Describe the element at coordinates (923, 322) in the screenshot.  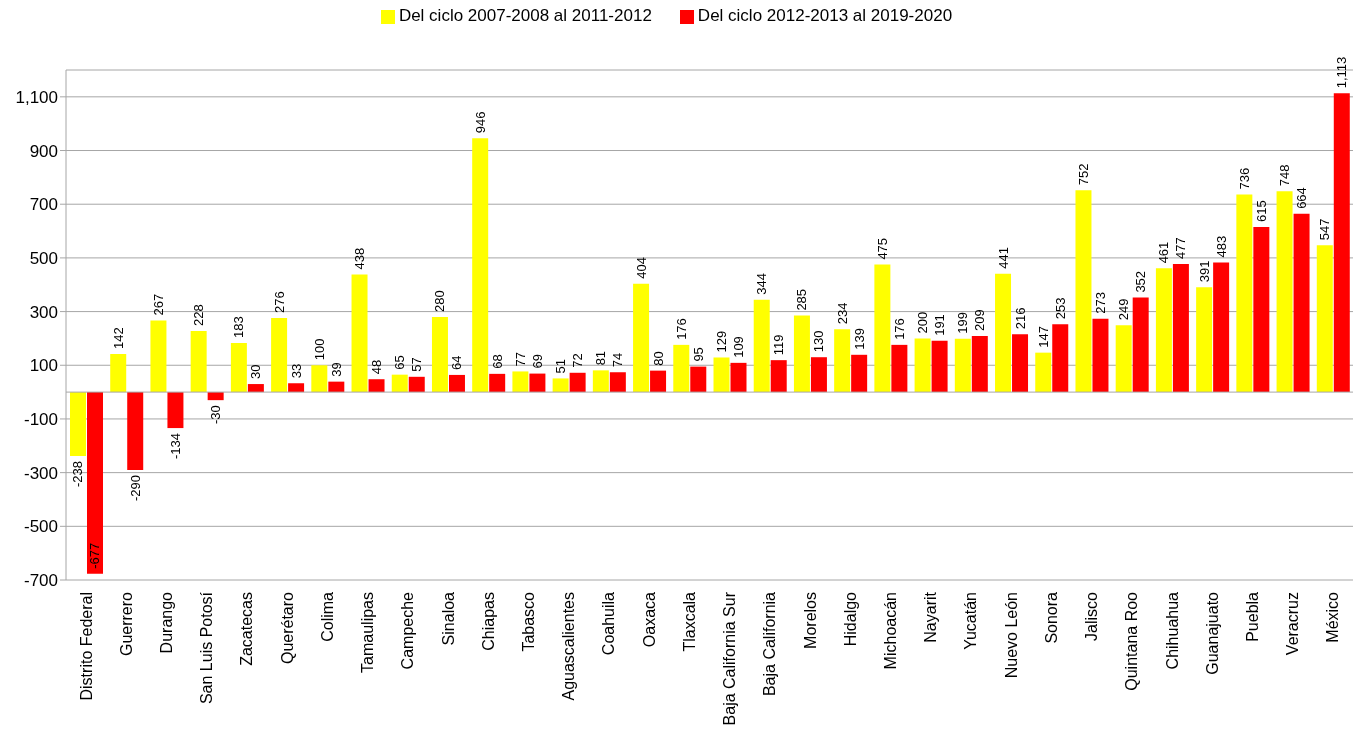
I see `data-label: 200` at that location.